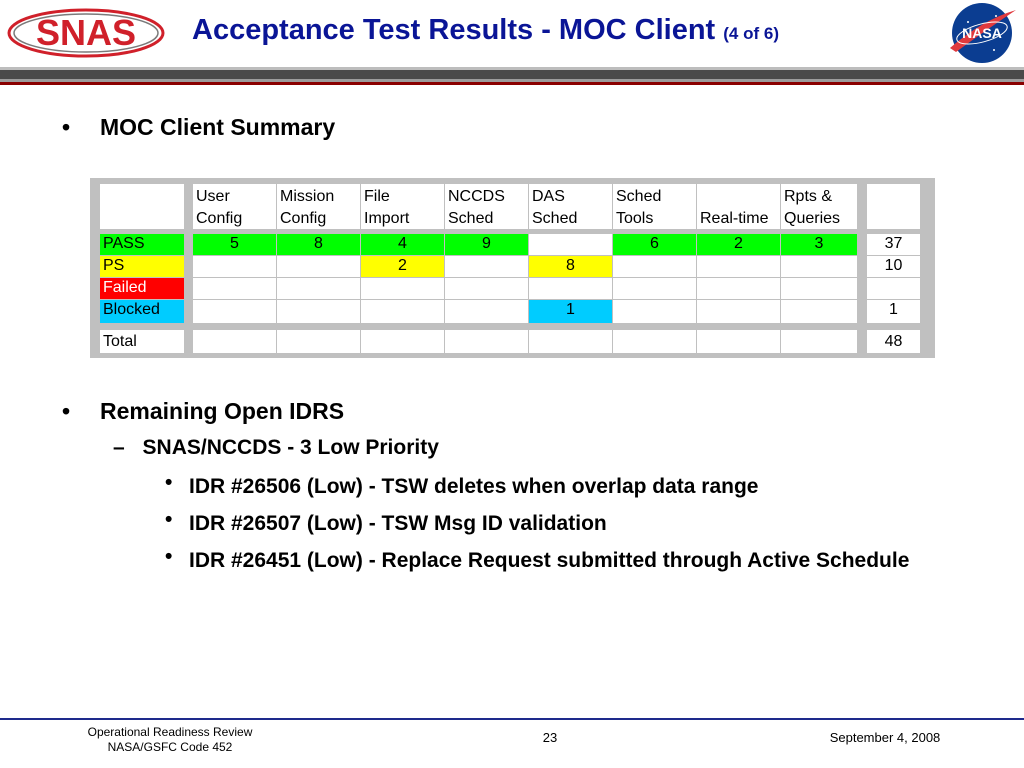  I want to click on cell-total-real-time, so click(738, 341).